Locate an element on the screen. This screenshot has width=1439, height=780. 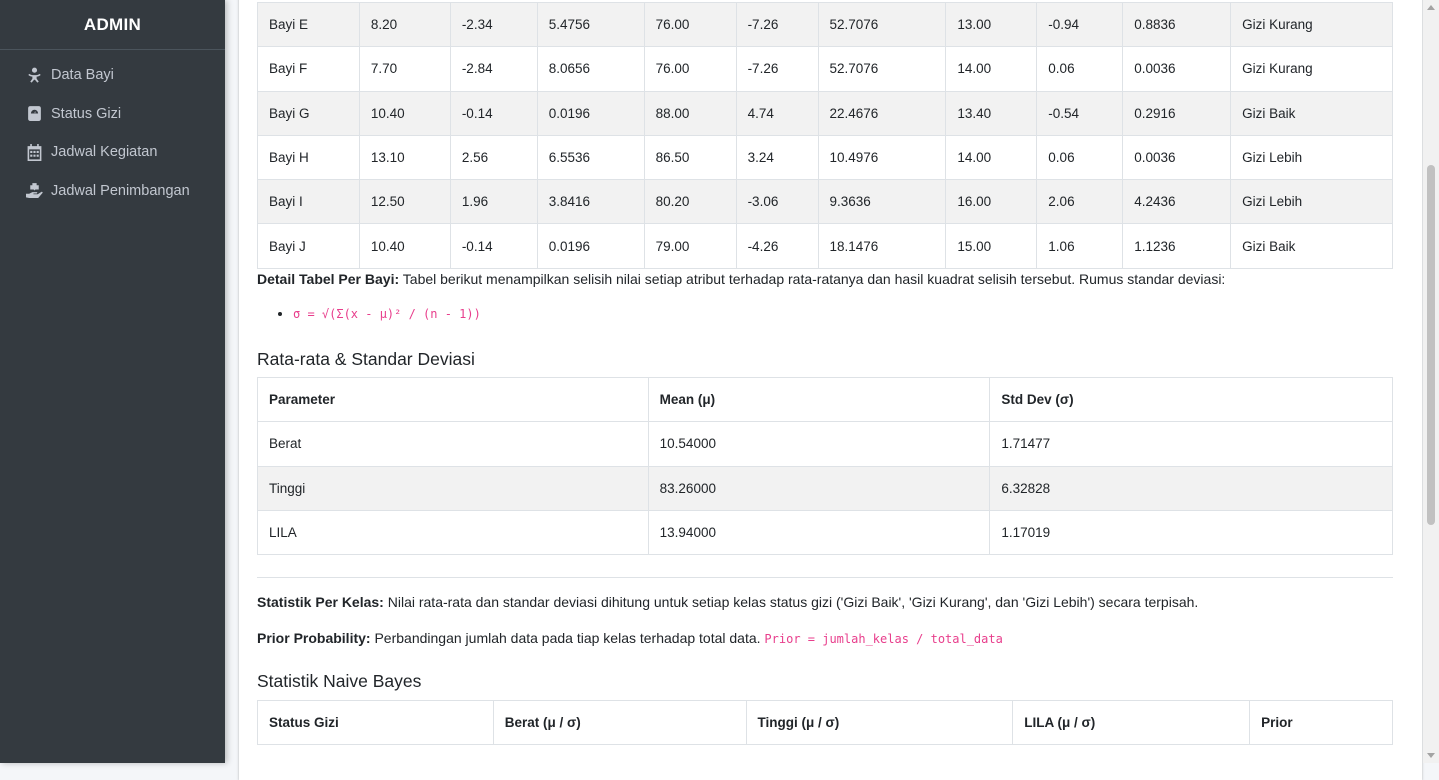
column-header: Parameter is located at coordinates (453, 399).